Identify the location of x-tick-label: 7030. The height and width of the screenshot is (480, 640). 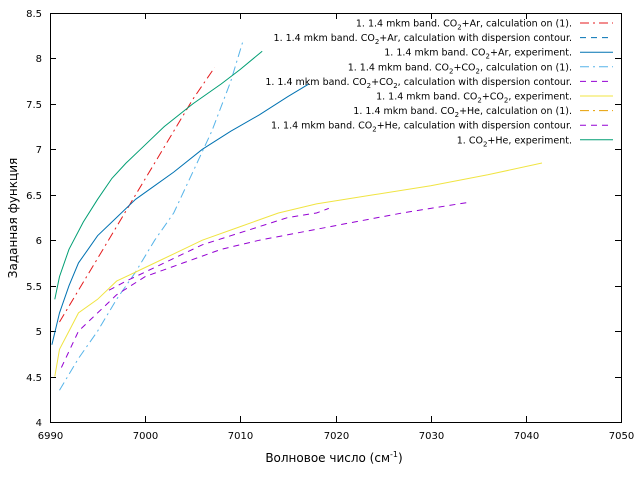
(431, 436).